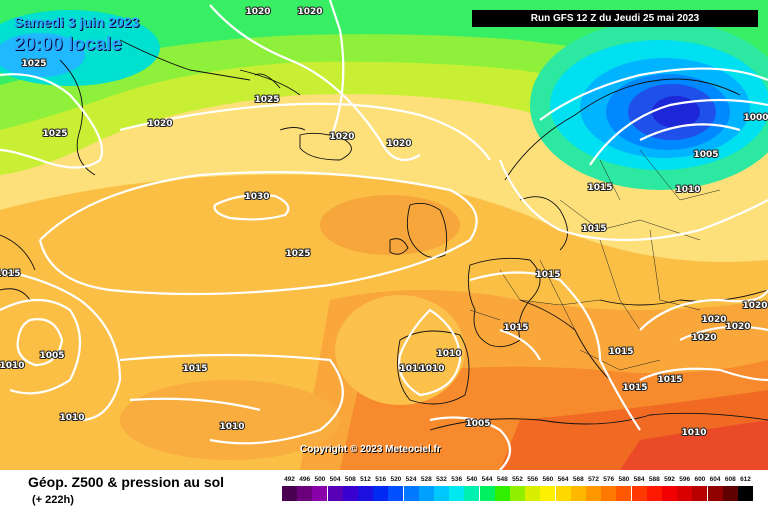 This screenshot has width=768, height=512. I want to click on scale-tick: 508, so click(350, 479).